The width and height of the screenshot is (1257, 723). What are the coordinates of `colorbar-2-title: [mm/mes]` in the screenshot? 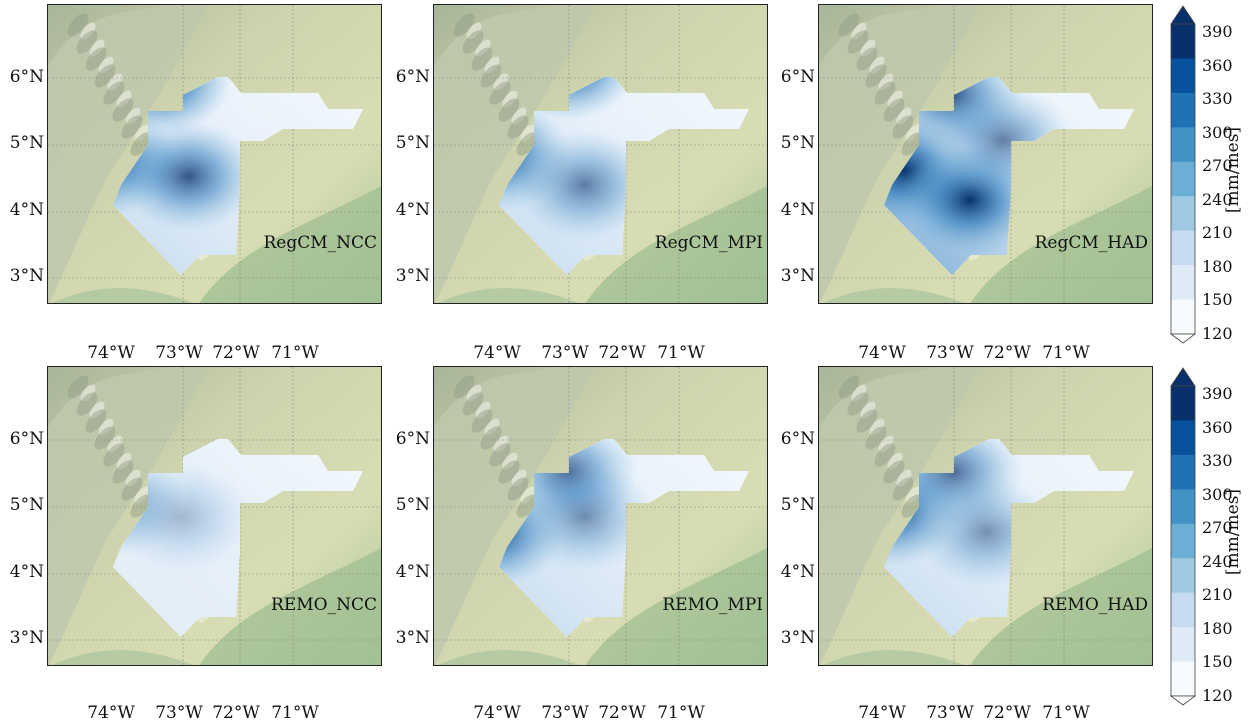 It's located at (1233, 532).